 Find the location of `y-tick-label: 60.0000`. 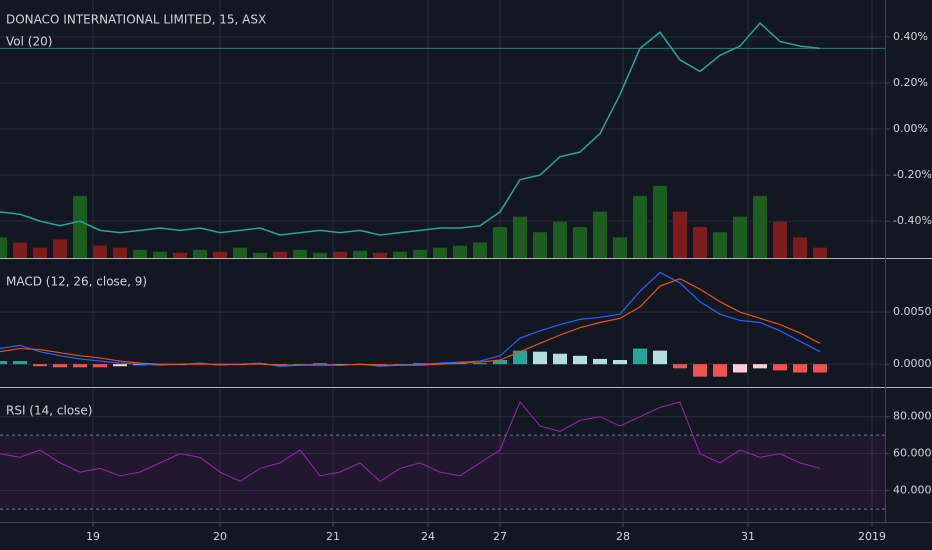

y-tick-label: 60.0000 is located at coordinates (912, 453).